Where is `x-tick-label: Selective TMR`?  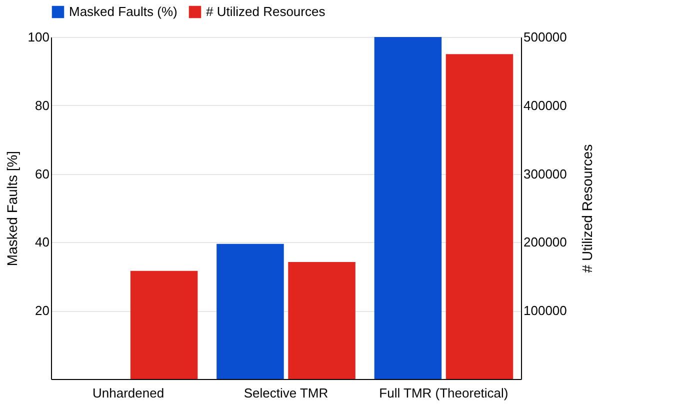
x-tick-label: Selective TMR is located at coordinates (286, 393).